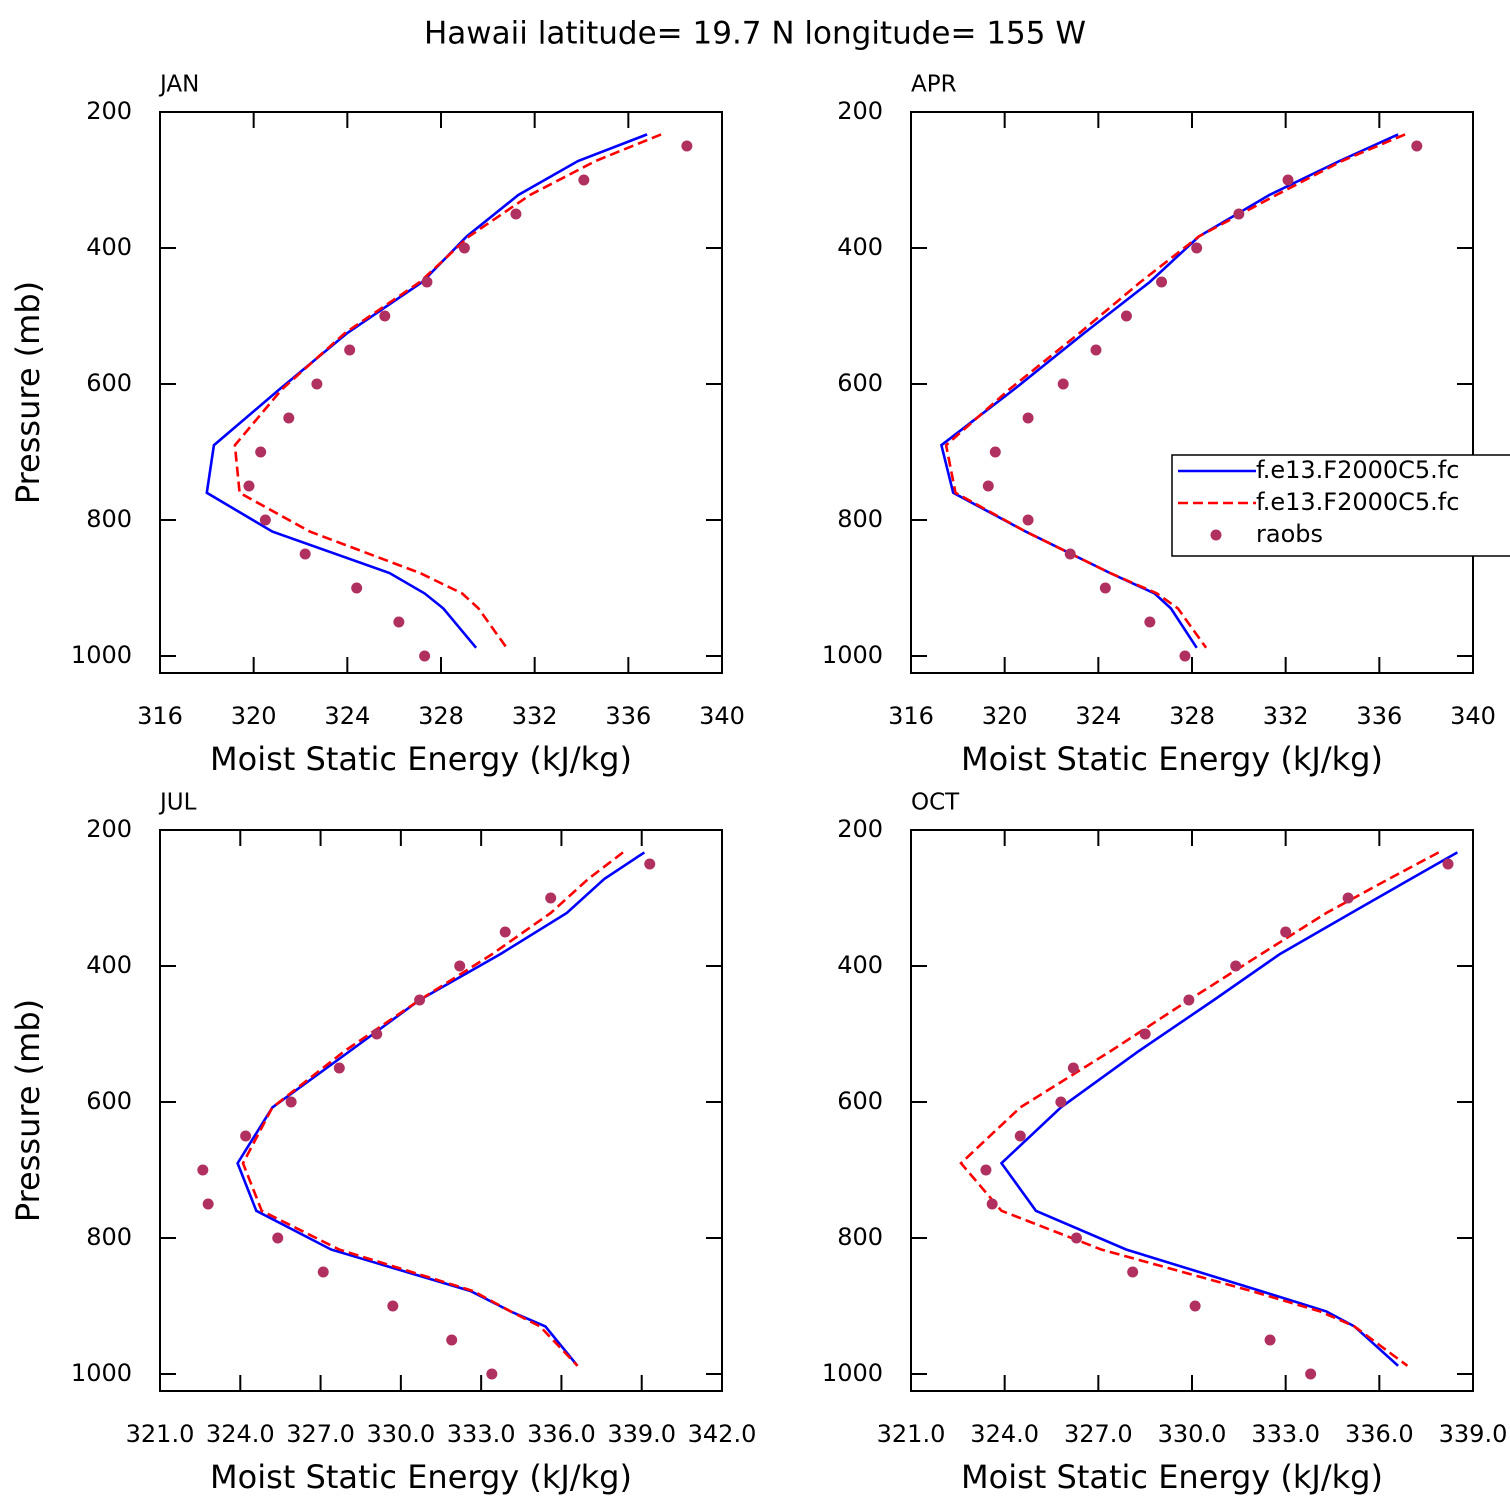 The width and height of the screenshot is (1510, 1510). What do you see at coordinates (1216, 535) in the screenshot?
I see `legend-marker` at bounding box center [1216, 535].